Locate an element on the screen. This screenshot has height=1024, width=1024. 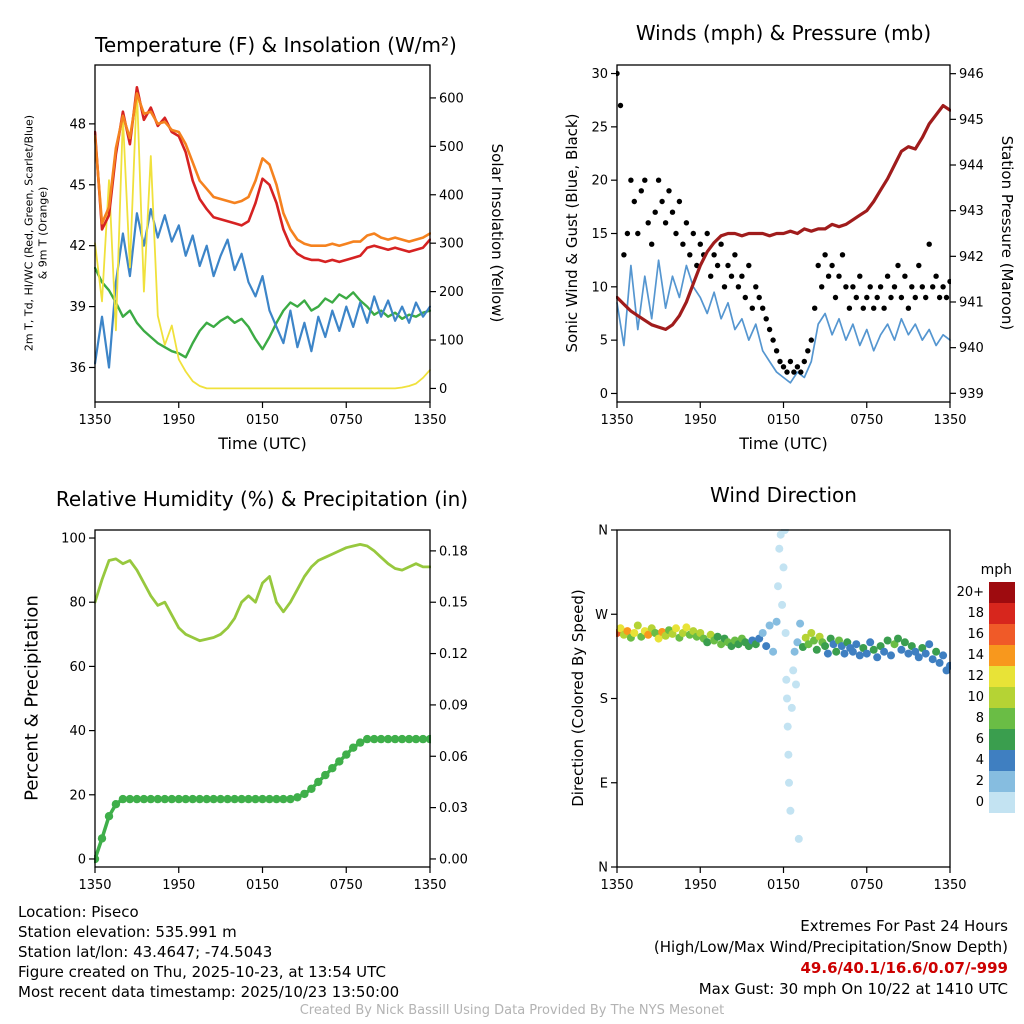
colorbar-row: 10 is located at coordinates (981, 697).